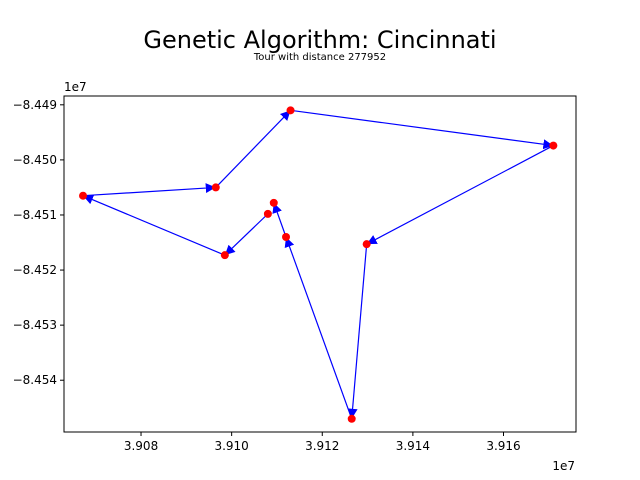  What do you see at coordinates (563, 466) in the screenshot?
I see `x-offset-label: 1e7` at bounding box center [563, 466].